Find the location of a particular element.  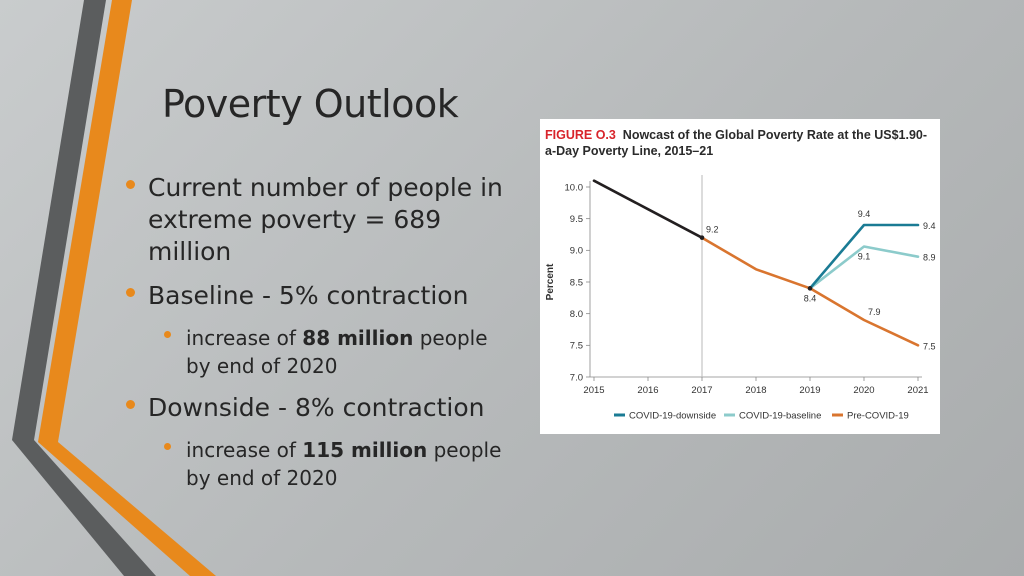

bullet-item: Downside - 8% contraction is located at coordinates (321, 408).